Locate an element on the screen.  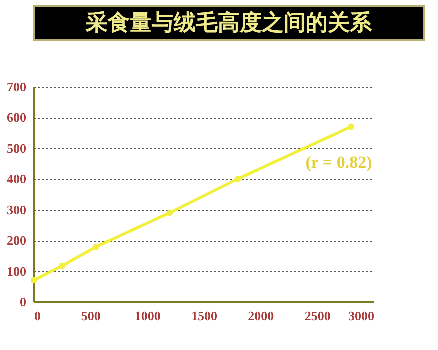
y-tick-label: 700 is located at coordinates (16, 87).